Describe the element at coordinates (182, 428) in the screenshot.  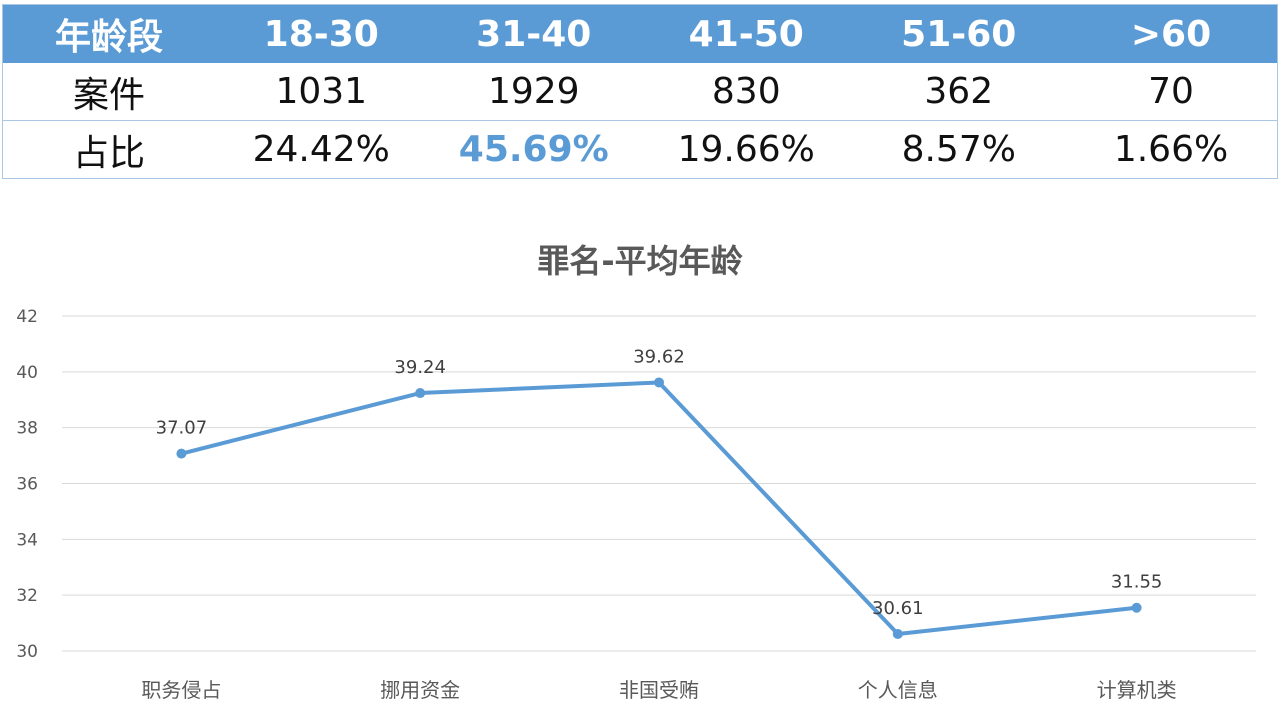
I see `data-label: 37.07` at that location.